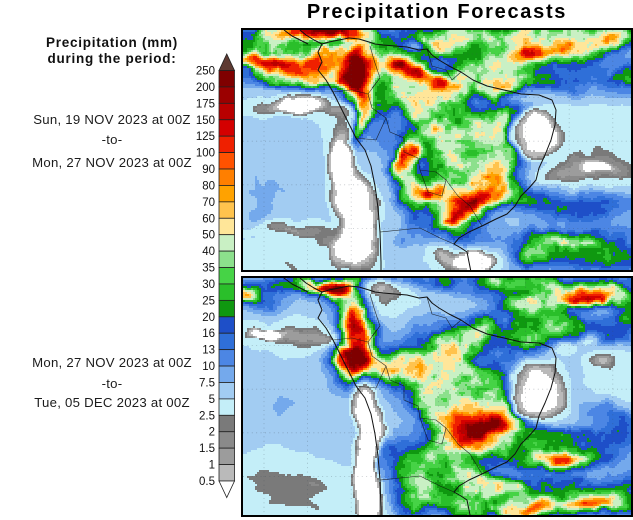 The image size is (633, 520). What do you see at coordinates (208, 203) in the screenshot?
I see `svg-text: 70` at bounding box center [208, 203].